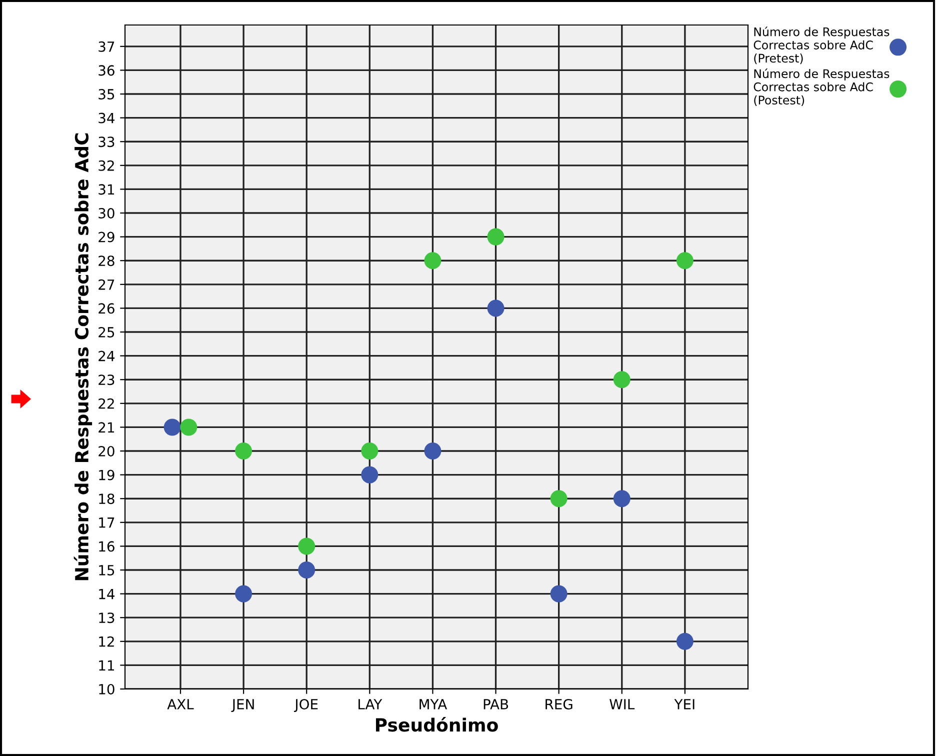 The height and width of the screenshot is (756, 936). Describe the element at coordinates (106, 475) in the screenshot. I see `y-tick-label: 19` at that location.